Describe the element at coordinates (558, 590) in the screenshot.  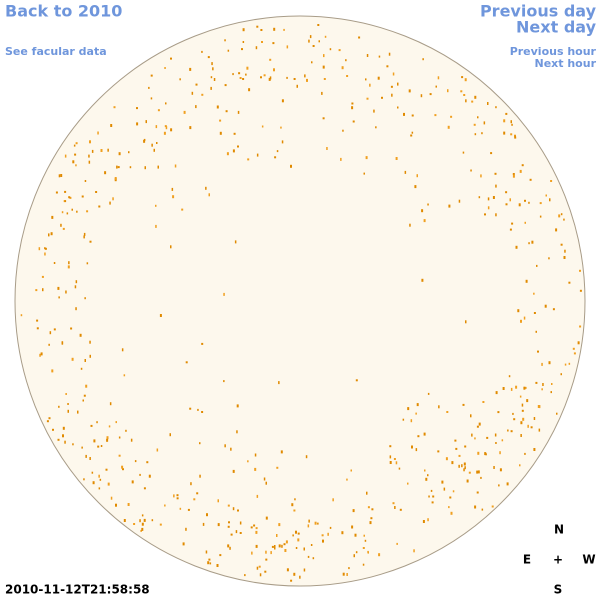
I see `compass-south: S` at that location.